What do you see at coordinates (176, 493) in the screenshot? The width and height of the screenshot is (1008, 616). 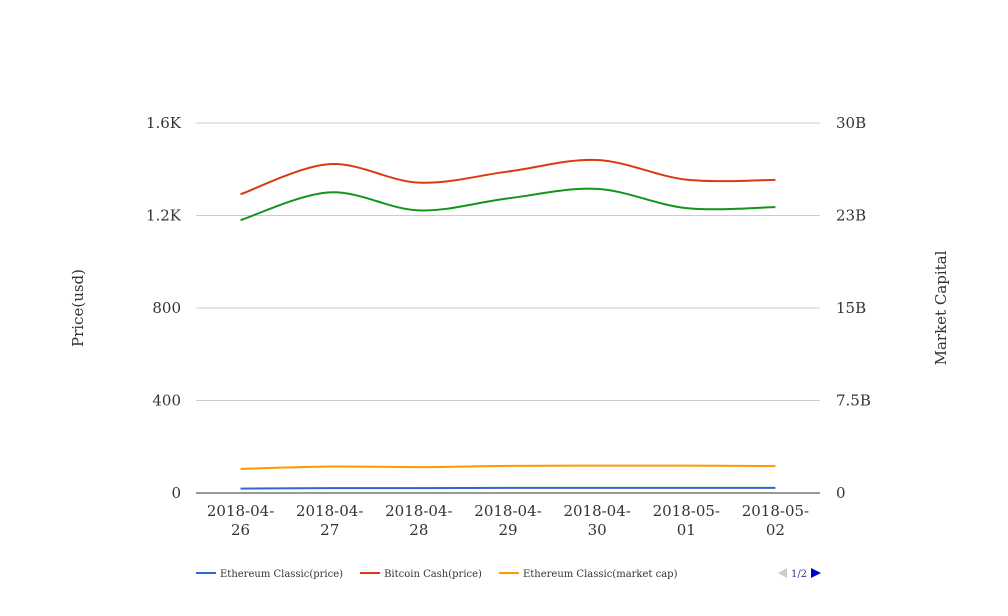 I see `left-tick-label: 0` at bounding box center [176, 493].